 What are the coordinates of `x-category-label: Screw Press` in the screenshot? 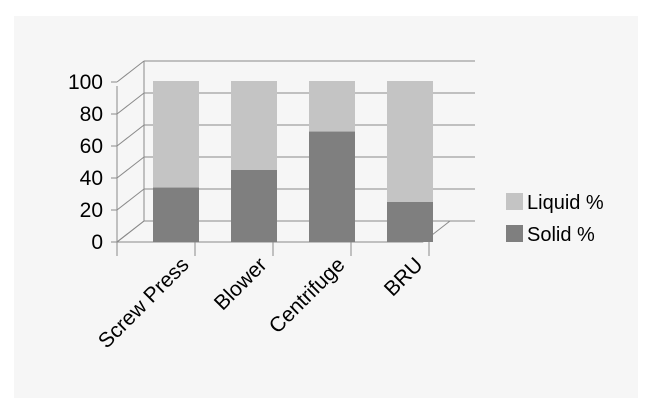 It's located at (144, 303).